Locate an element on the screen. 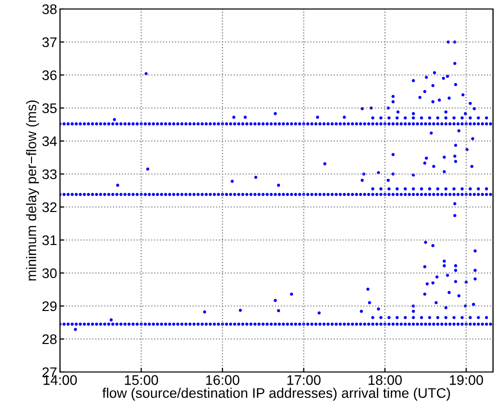  y-tick-label: 34 is located at coordinates (49, 141).